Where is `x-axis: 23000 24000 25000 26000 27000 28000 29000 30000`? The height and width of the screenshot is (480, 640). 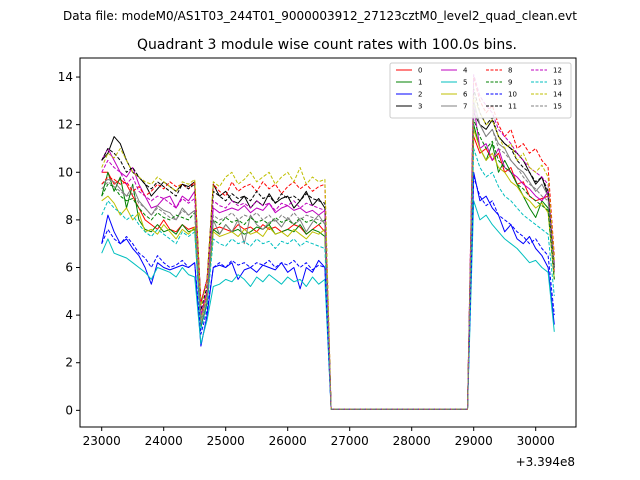
x-axis: 23000 24000 25000 26000 27000 28000 29000 30000 is located at coordinates (319, 437).